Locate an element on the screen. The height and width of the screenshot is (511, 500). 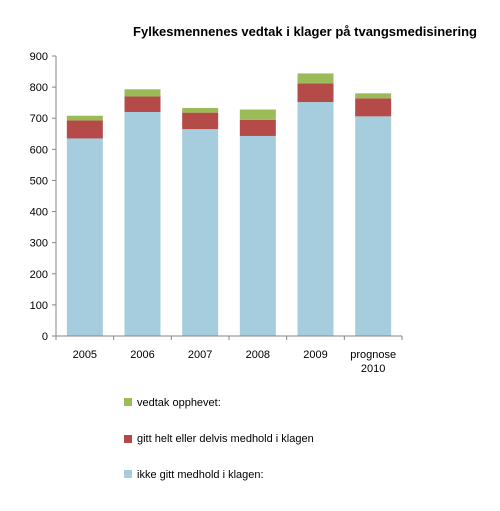
y-tick-label: 400 is located at coordinates (39, 213).